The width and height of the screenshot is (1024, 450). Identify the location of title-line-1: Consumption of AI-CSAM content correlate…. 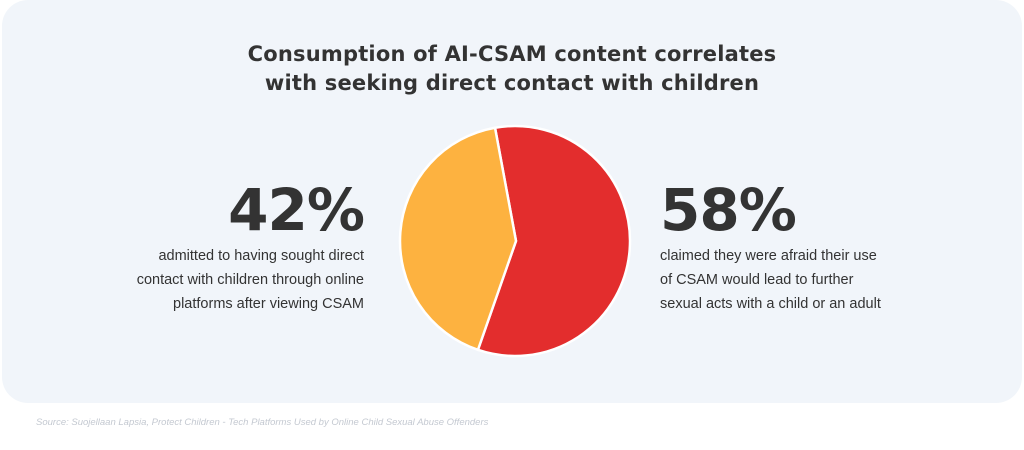
(512, 54).